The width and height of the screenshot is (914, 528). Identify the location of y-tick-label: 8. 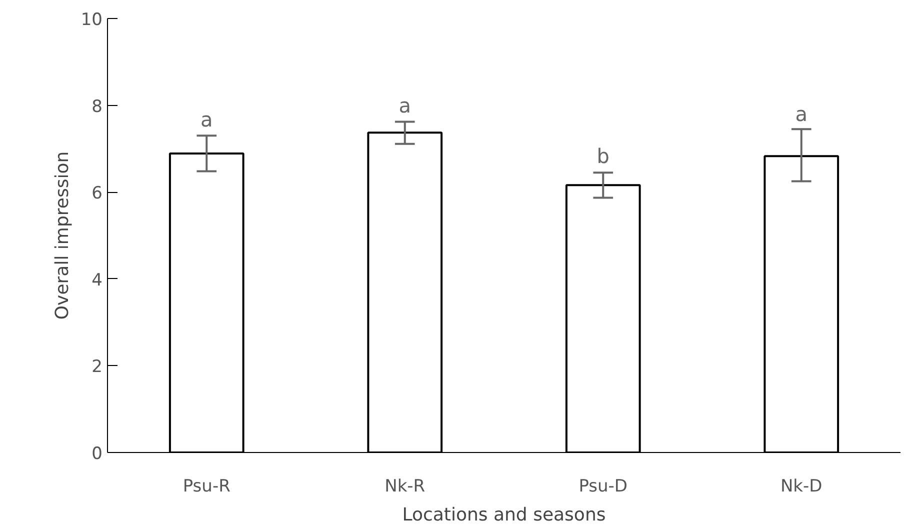
(97, 106).